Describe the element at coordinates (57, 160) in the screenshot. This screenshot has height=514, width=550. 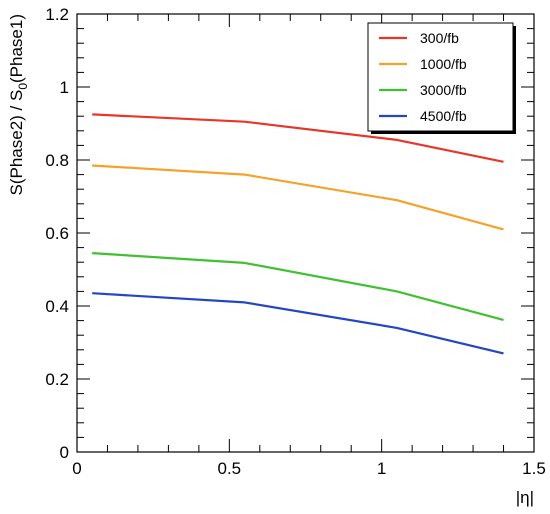
I see `y-tick-label: 0.8` at that location.